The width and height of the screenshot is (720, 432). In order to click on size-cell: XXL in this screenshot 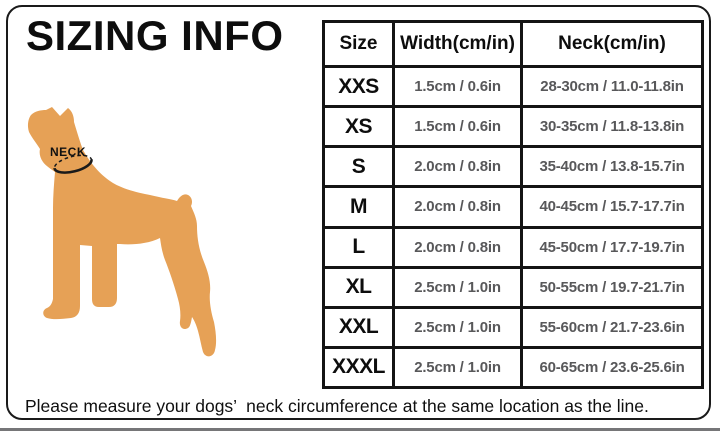, I will do `click(358, 327)`.